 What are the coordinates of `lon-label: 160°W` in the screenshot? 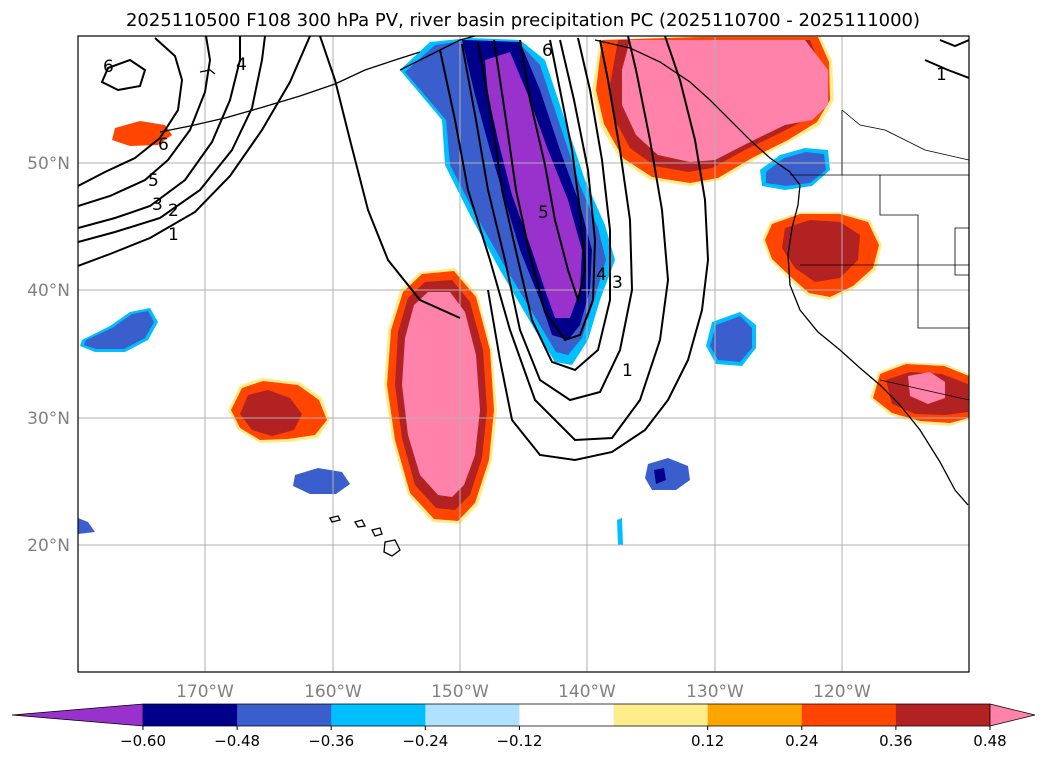 It's located at (333, 692).